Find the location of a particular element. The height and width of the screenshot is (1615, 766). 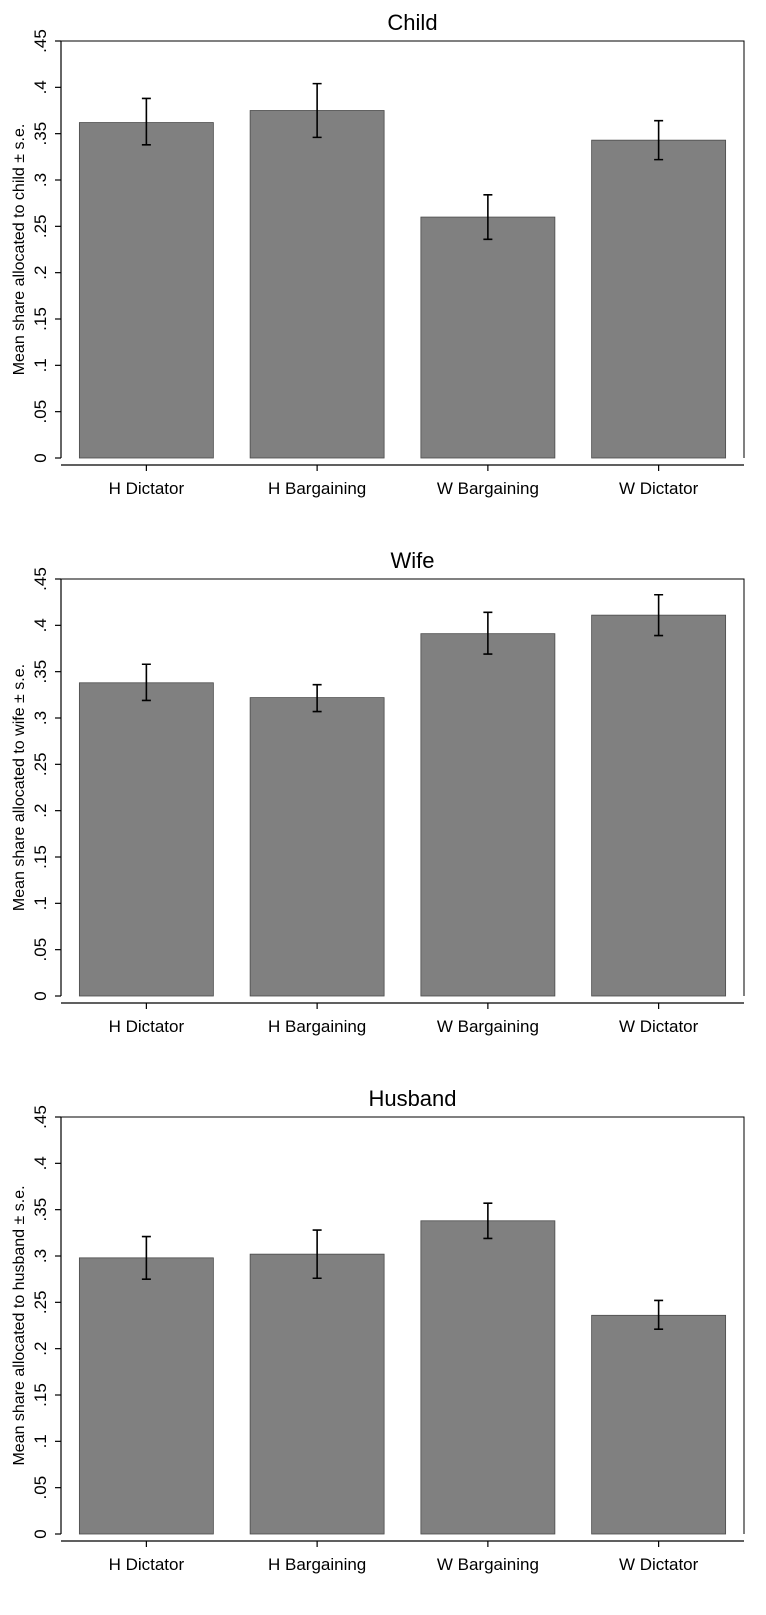

chart-title: Wife is located at coordinates (413, 560).